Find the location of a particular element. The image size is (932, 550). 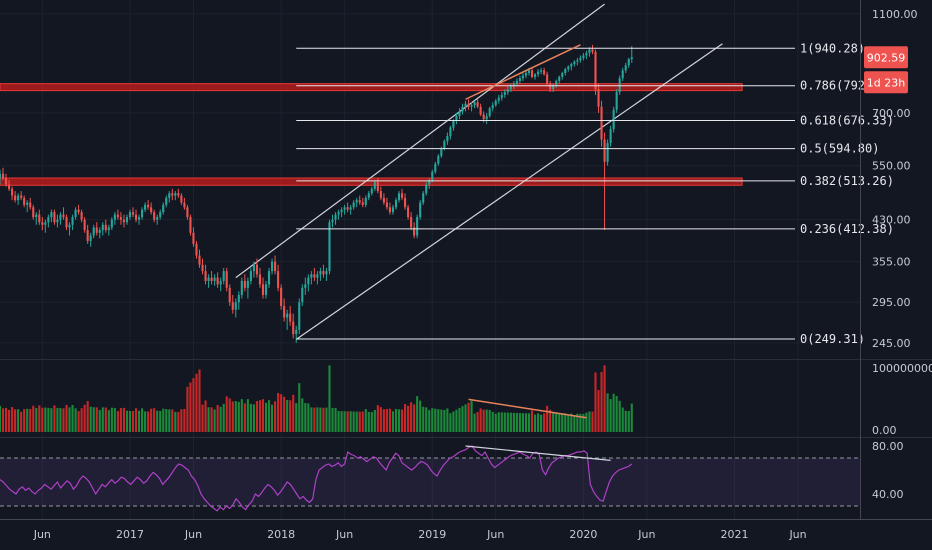

volume-tick-label: 0.00 is located at coordinates (884, 430).